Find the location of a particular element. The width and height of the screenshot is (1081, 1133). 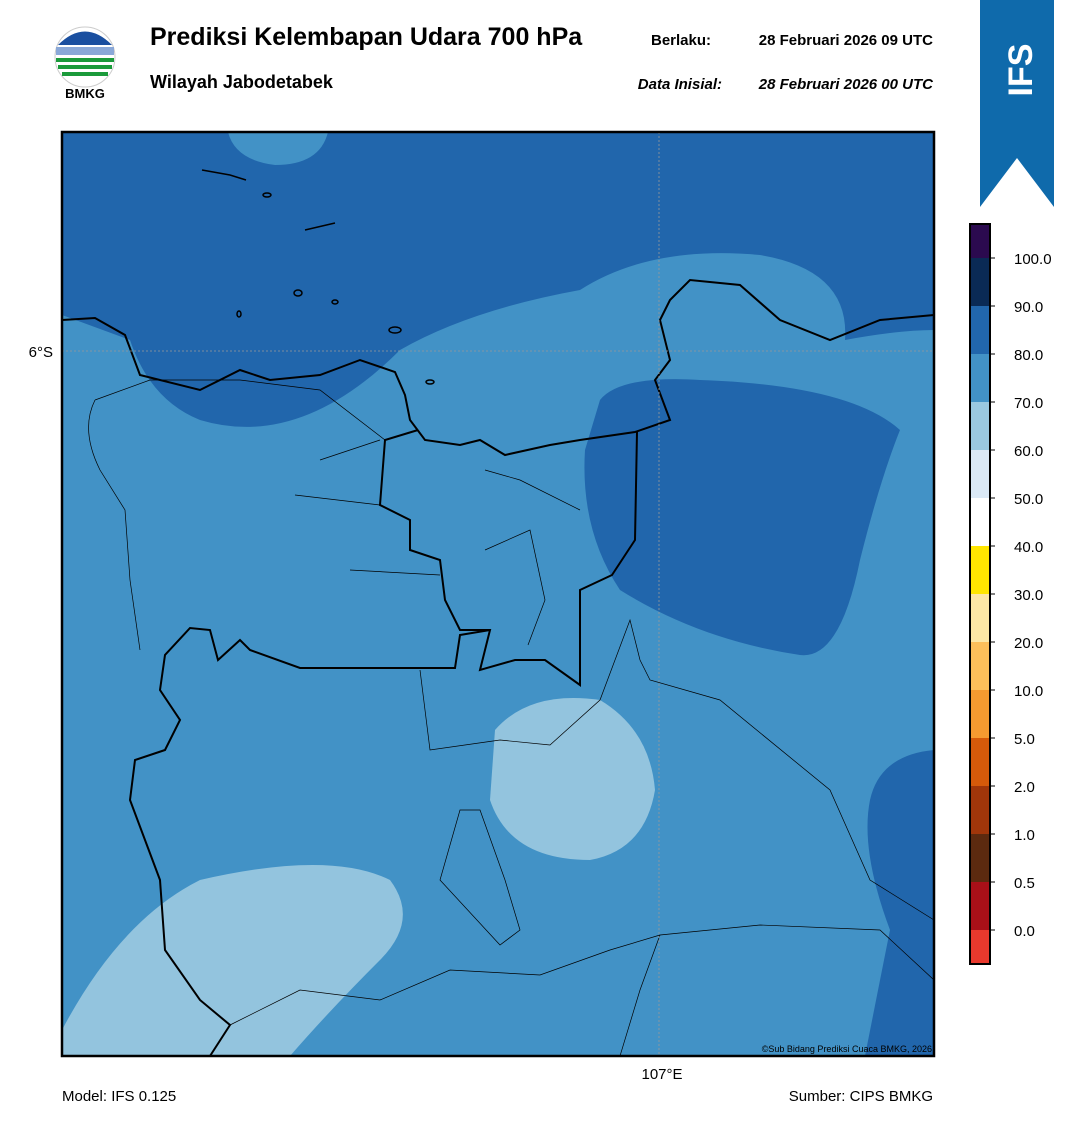

bmkg-logo: BMKG is located at coordinates (85, 63).